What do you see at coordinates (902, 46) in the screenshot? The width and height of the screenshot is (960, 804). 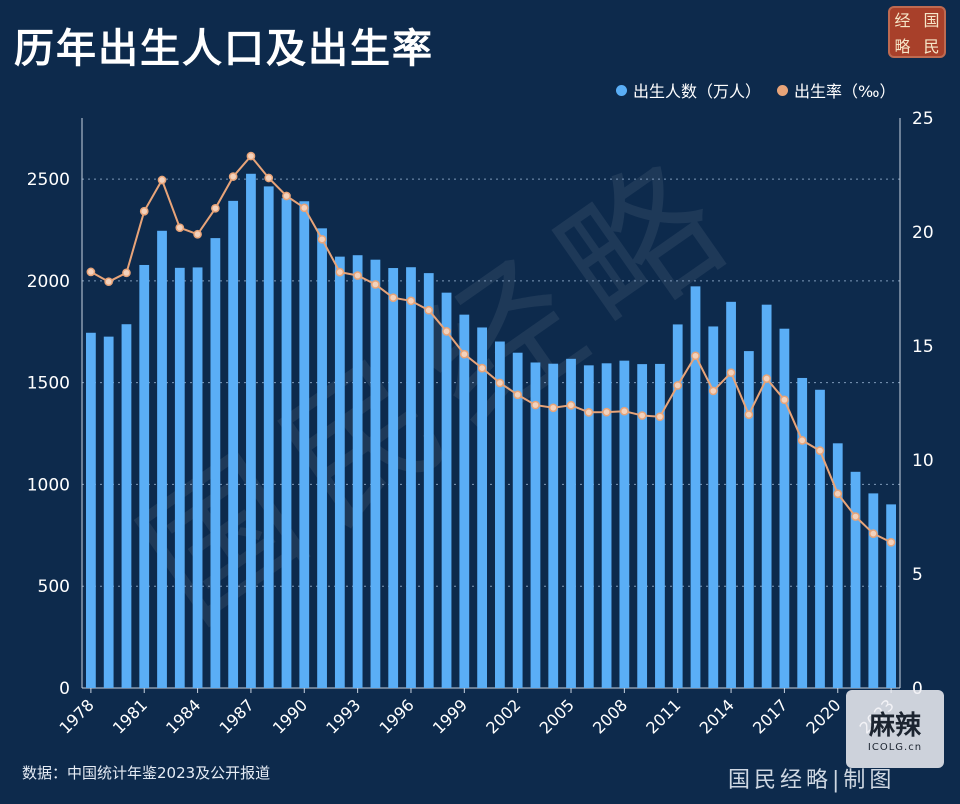 I see `seal-char: 略` at bounding box center [902, 46].